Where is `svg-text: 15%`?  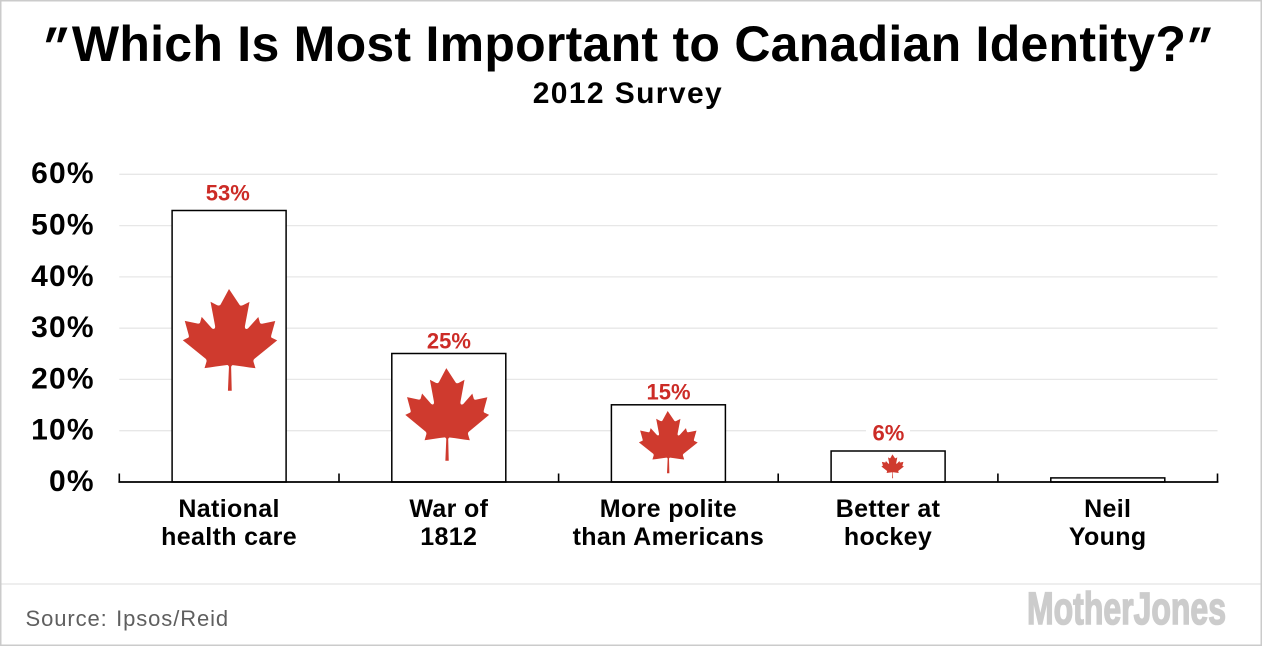
svg-text: 15% is located at coordinates (668, 391).